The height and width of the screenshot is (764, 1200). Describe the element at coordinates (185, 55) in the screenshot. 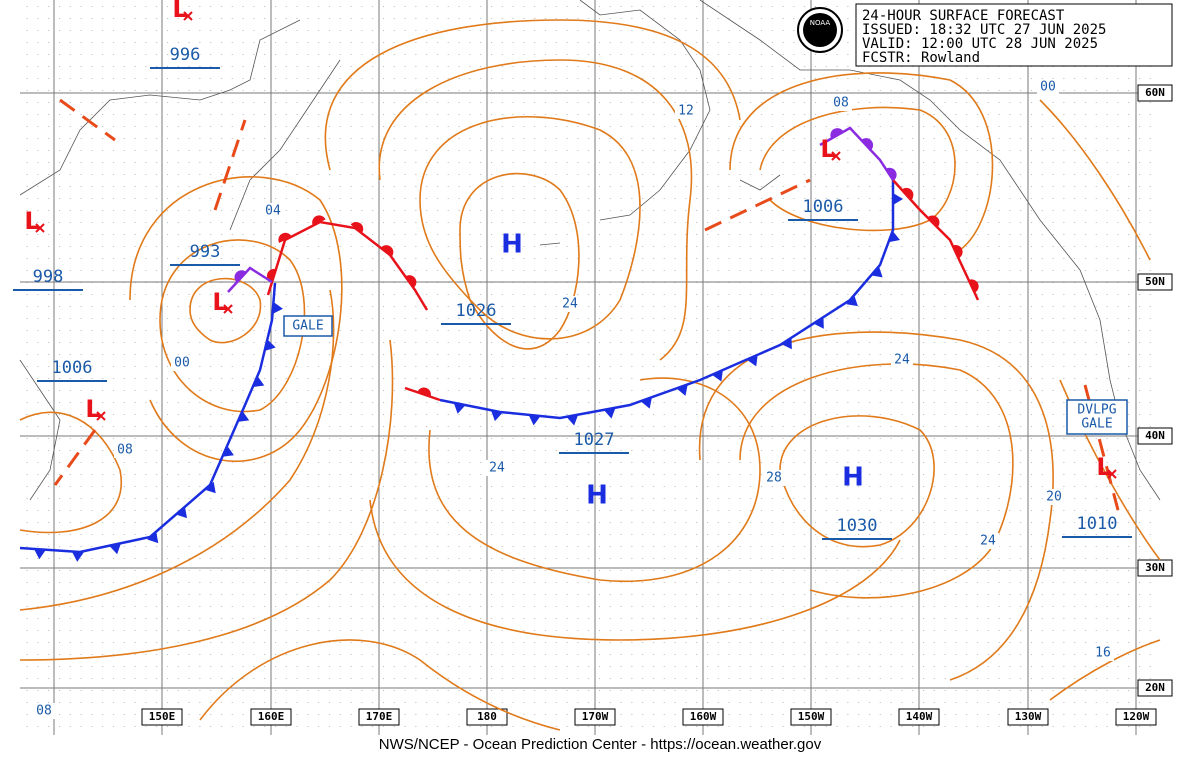

I see `central-pressure: 996` at that location.